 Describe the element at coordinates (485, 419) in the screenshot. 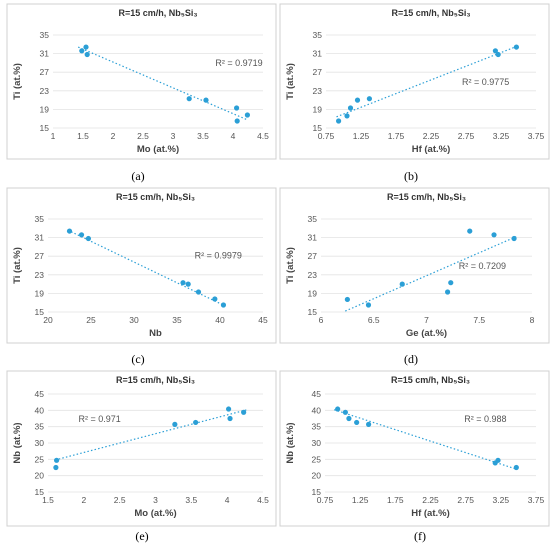

I see `r-squared-label: R² = 0.988` at that location.